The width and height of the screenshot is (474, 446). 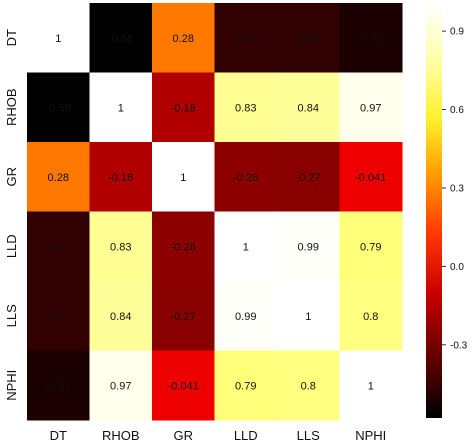 I want to click on colorbar-tick-label: 0.0, so click(x=457, y=267).